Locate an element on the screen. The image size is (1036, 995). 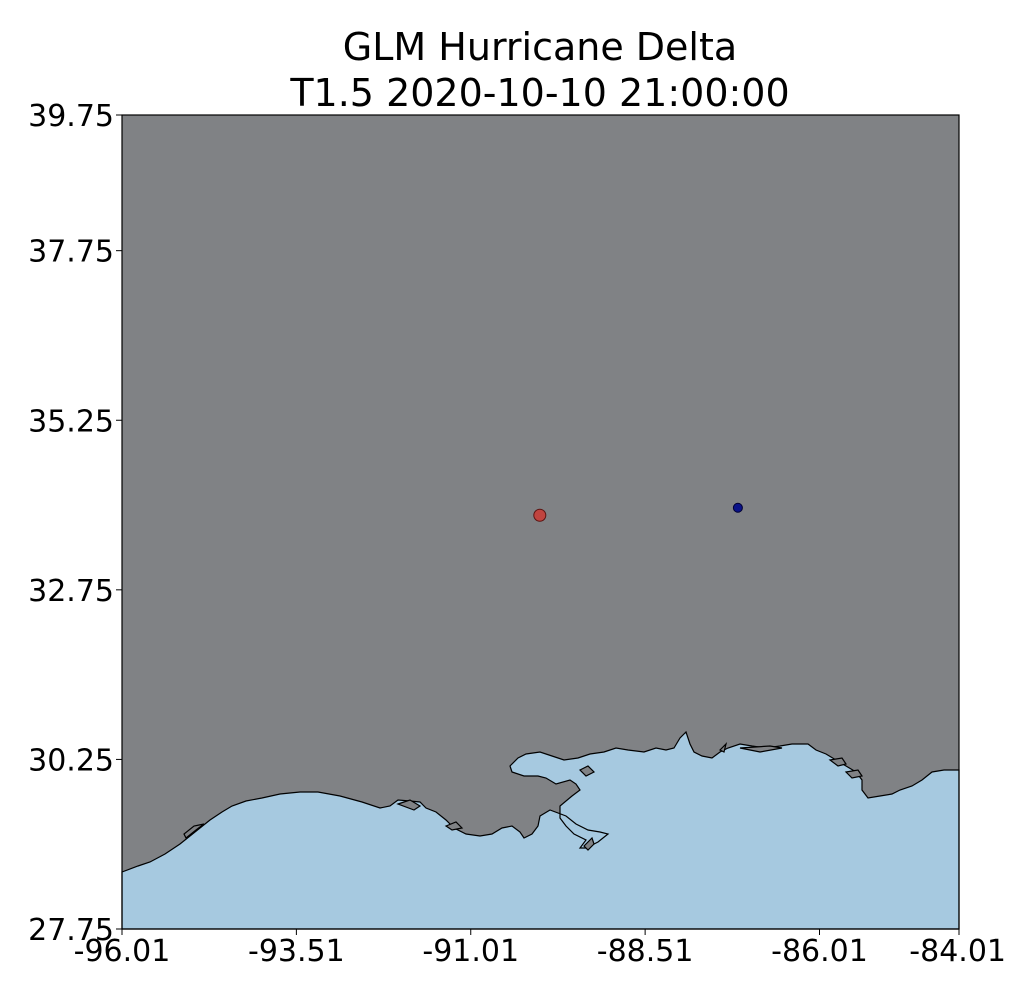
x-tick-label-3: -88.51 is located at coordinates (645, 951).